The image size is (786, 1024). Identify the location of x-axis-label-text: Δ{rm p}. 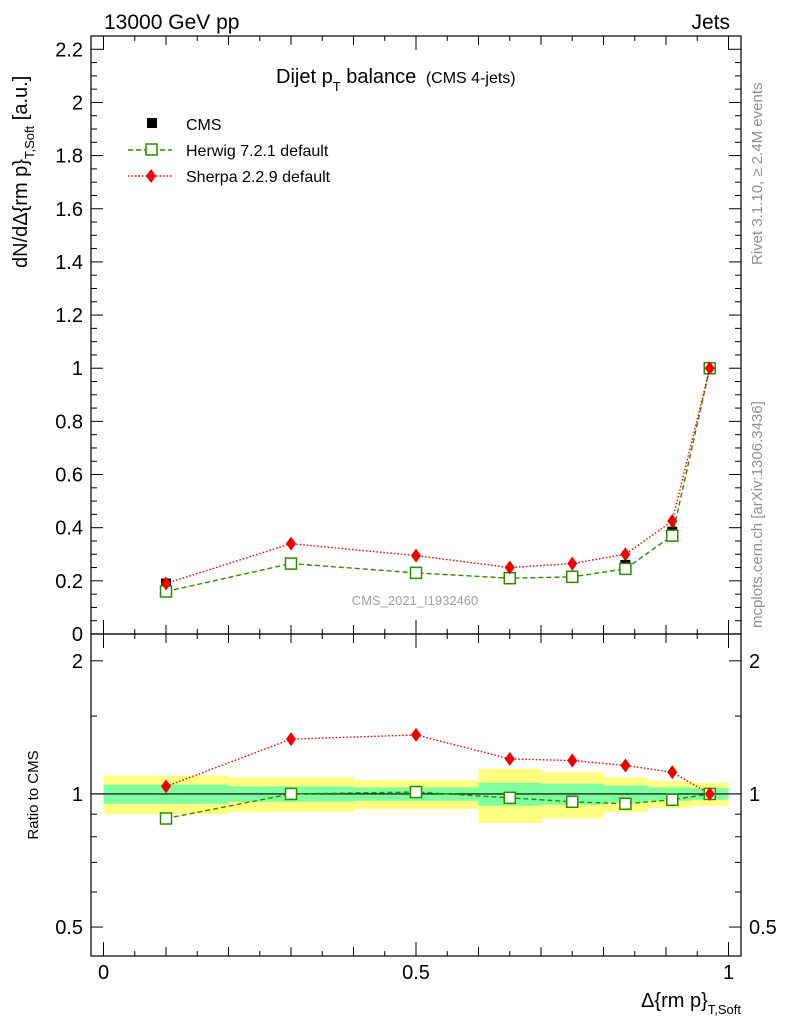
(674, 1001).